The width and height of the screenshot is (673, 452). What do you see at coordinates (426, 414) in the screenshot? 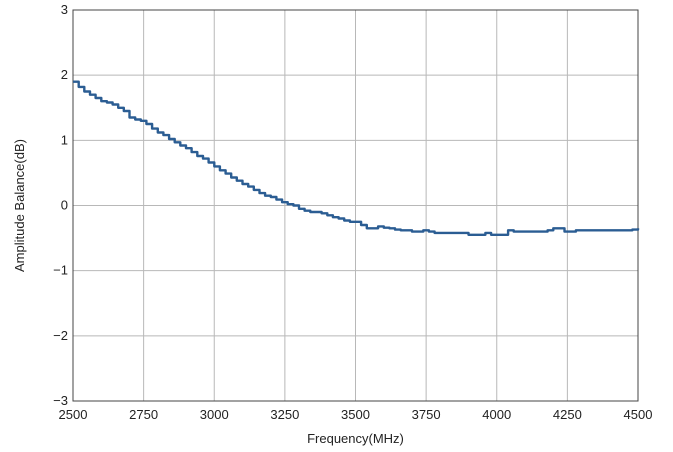
I see `x-tick-label: 3750` at bounding box center [426, 414].